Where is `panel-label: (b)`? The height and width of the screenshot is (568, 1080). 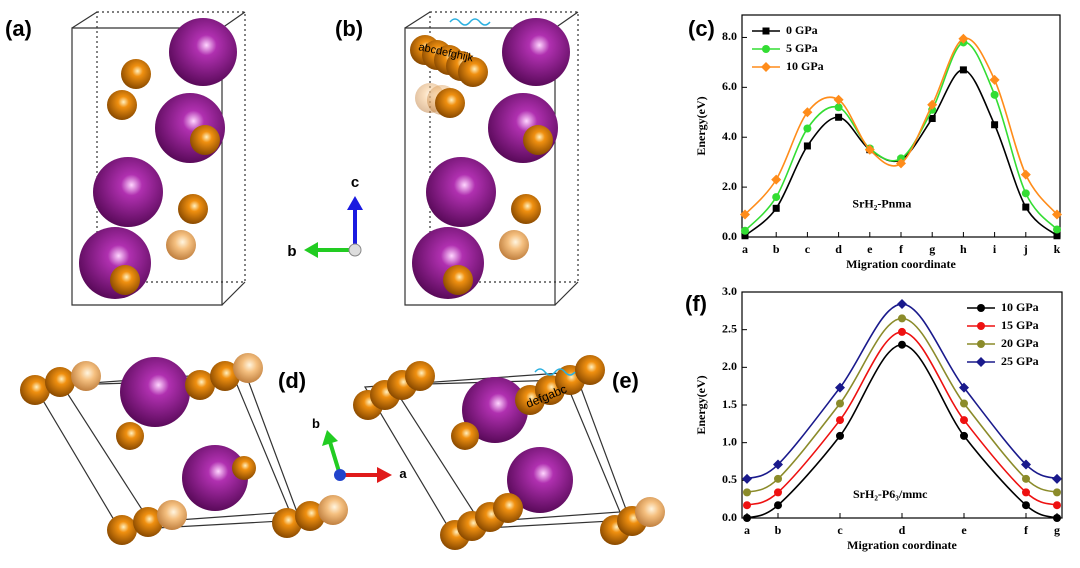
panel-label: (b) is located at coordinates (349, 28).